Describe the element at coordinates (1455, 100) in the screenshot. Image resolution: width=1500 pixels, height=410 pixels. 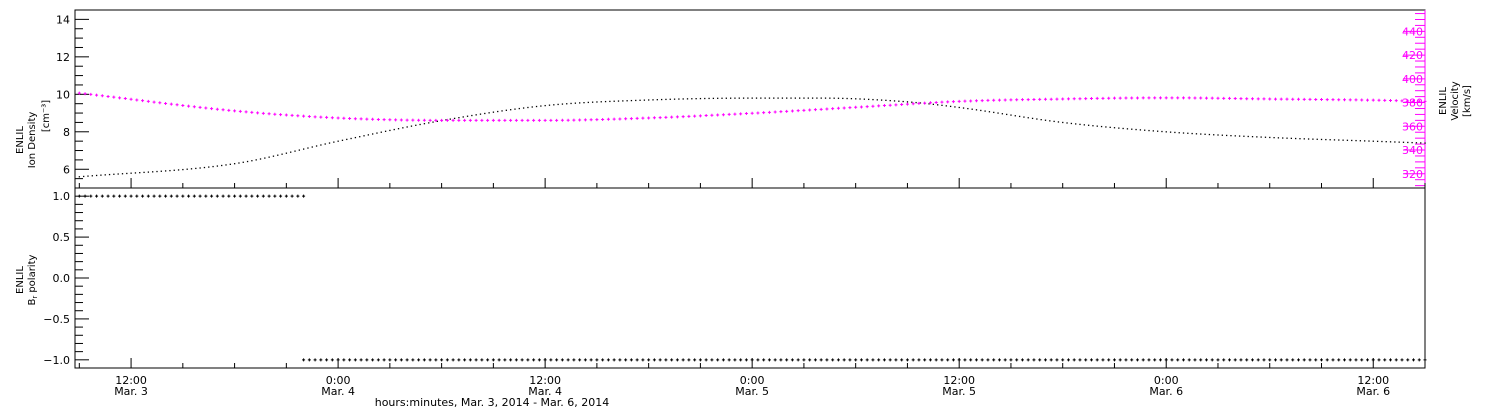
I see `velocity-axis-title-line2: Velocity` at that location.